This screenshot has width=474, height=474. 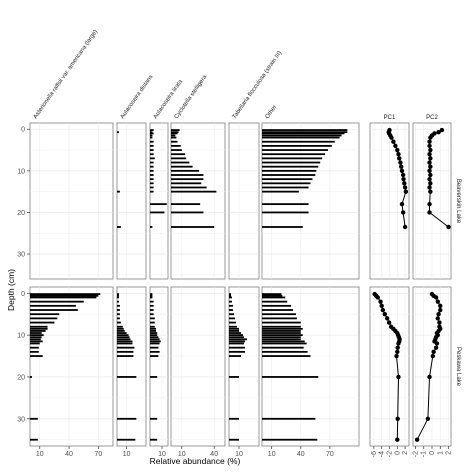 I want to click on lake-label-peskawa: Peskawa Lake, so click(x=458, y=367).